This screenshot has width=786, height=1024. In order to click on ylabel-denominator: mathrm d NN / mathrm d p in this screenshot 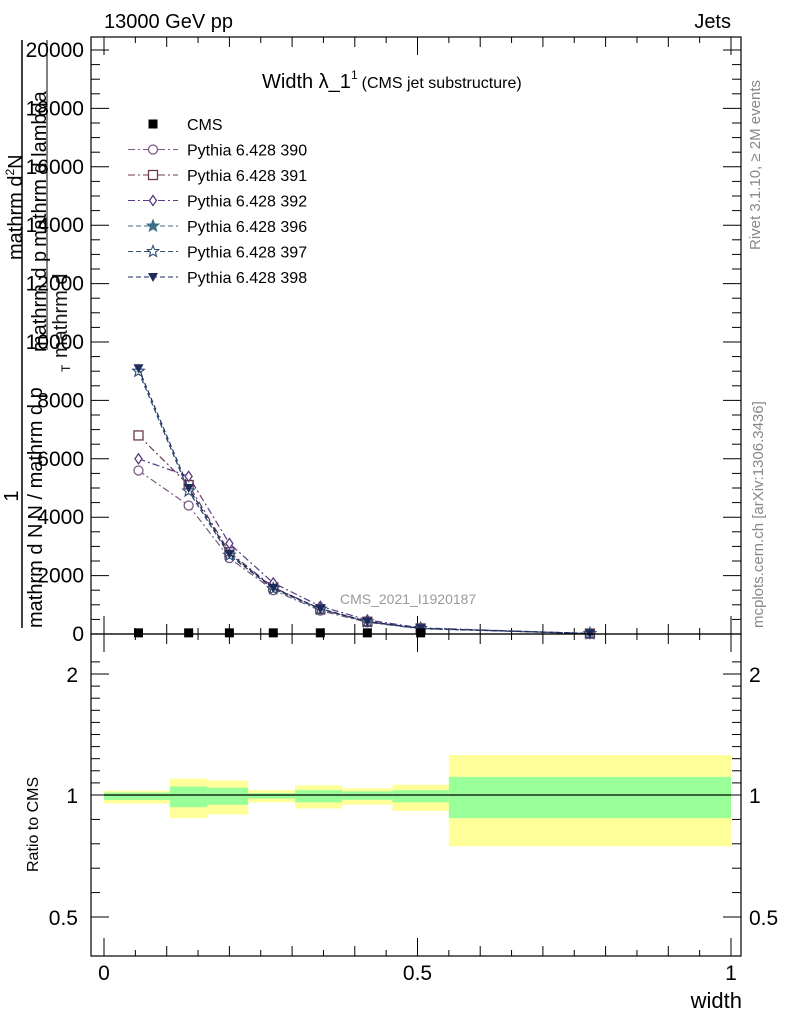, I will do `click(36, 507)`.